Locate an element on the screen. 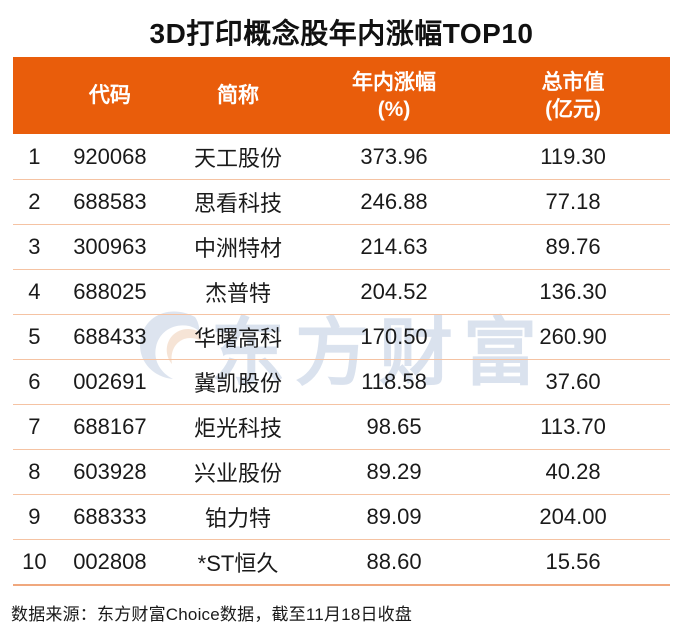 This screenshot has height=641, width=683. cell-rank: 1 is located at coordinates (34, 156).